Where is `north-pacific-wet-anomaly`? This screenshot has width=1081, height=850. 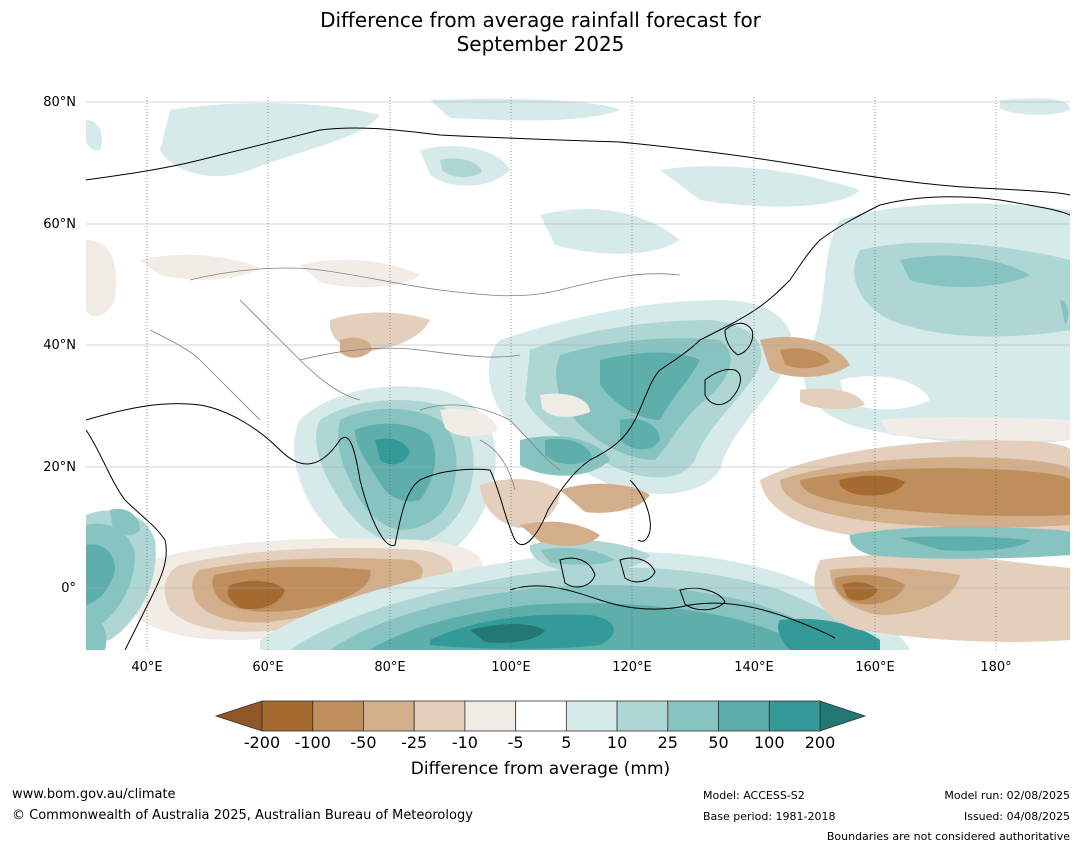 north-pacific-wet-anomaly is located at coordinates (936, 324).